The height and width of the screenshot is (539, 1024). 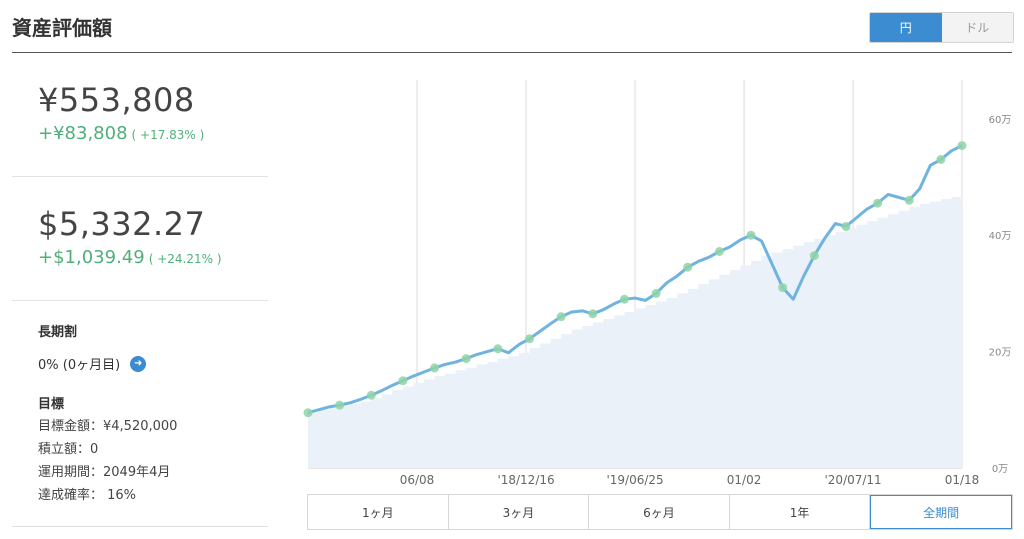 I want to click on currency-dollar-button: ドル, so click(x=977, y=27).